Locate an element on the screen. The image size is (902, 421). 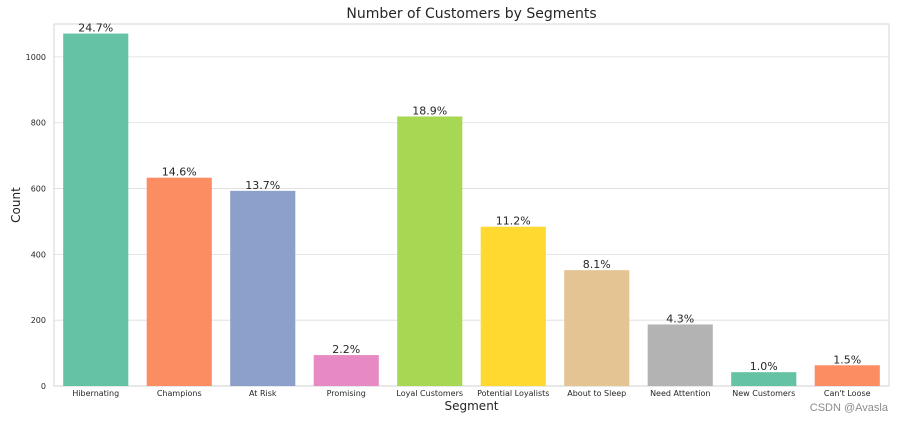
x-tick-label: Potential Loyalists is located at coordinates (513, 393).